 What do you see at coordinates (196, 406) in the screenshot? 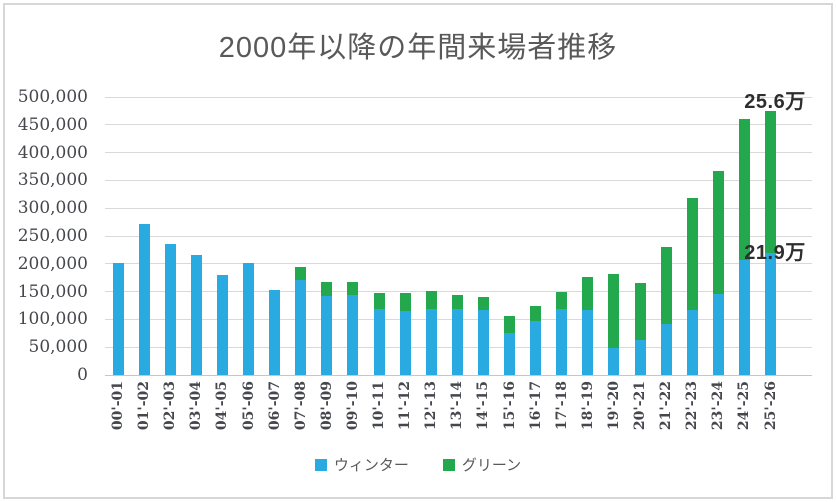
I see `x-axis-category-label: 03'-04` at bounding box center [196, 406].